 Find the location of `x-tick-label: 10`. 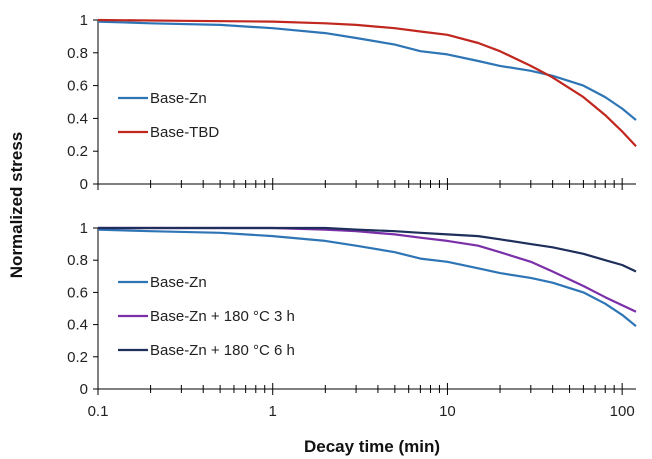

x-tick-label: 10 is located at coordinates (447, 411).